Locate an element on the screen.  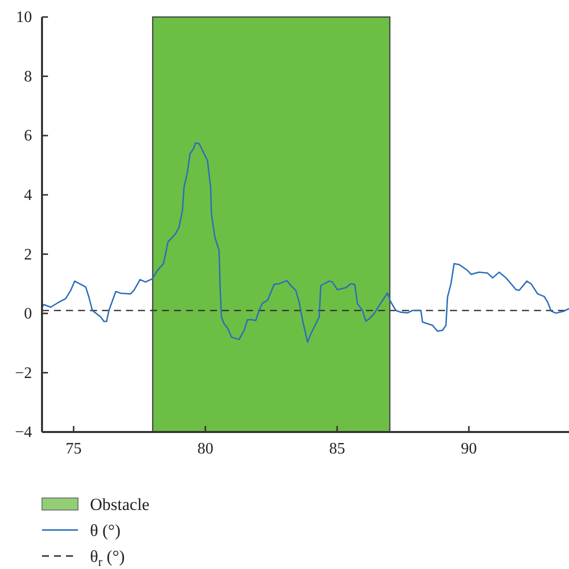
y-tick-label: −4 is located at coordinates (23, 433).